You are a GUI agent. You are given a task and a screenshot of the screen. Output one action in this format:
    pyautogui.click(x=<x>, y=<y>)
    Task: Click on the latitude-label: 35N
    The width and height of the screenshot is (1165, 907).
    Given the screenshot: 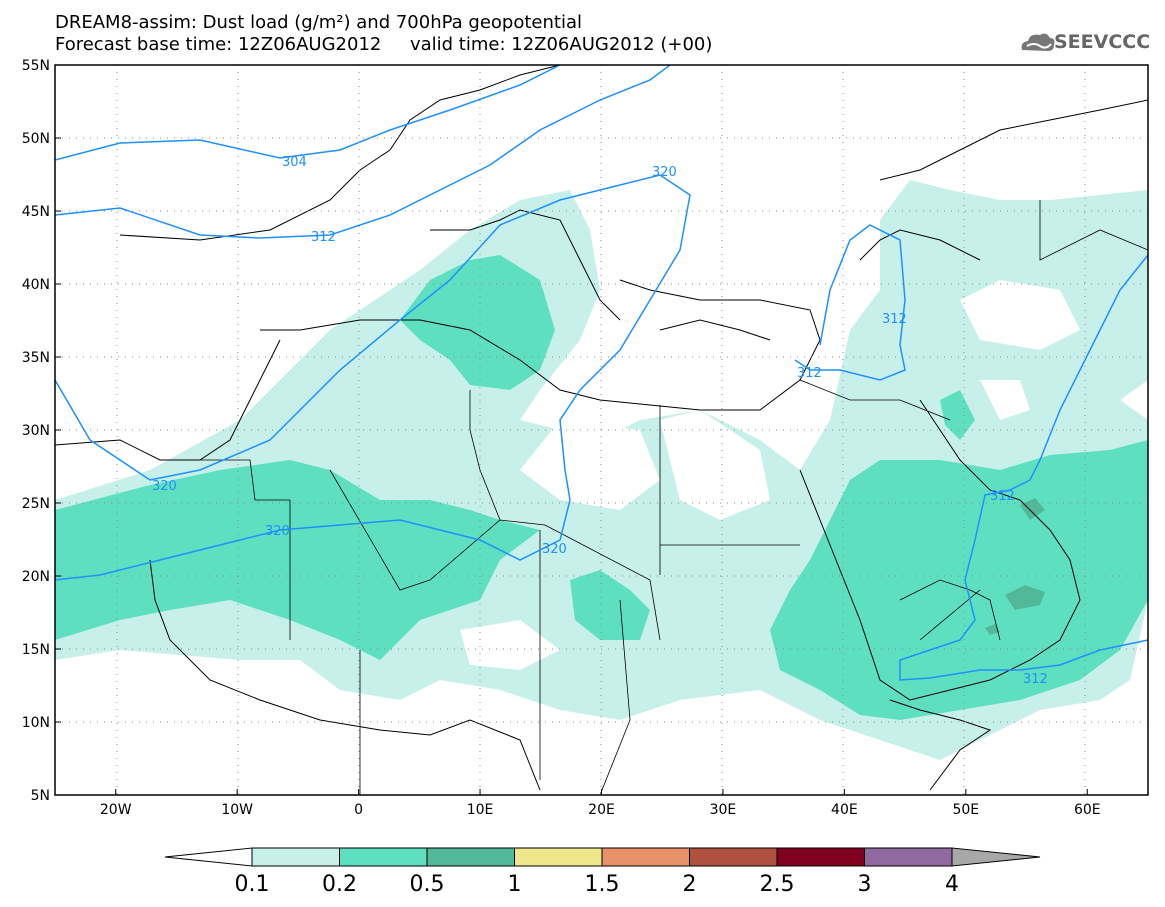 What is the action you would take?
    pyautogui.click(x=36, y=358)
    